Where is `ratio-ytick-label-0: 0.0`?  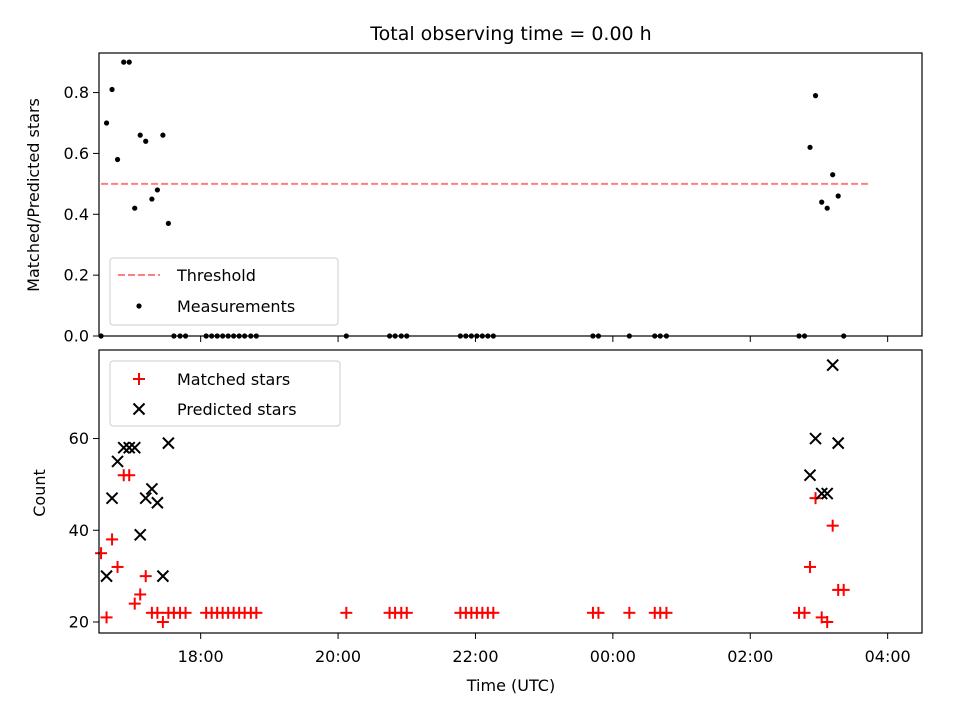 ratio-ytick-label-0: 0.0 is located at coordinates (76, 336).